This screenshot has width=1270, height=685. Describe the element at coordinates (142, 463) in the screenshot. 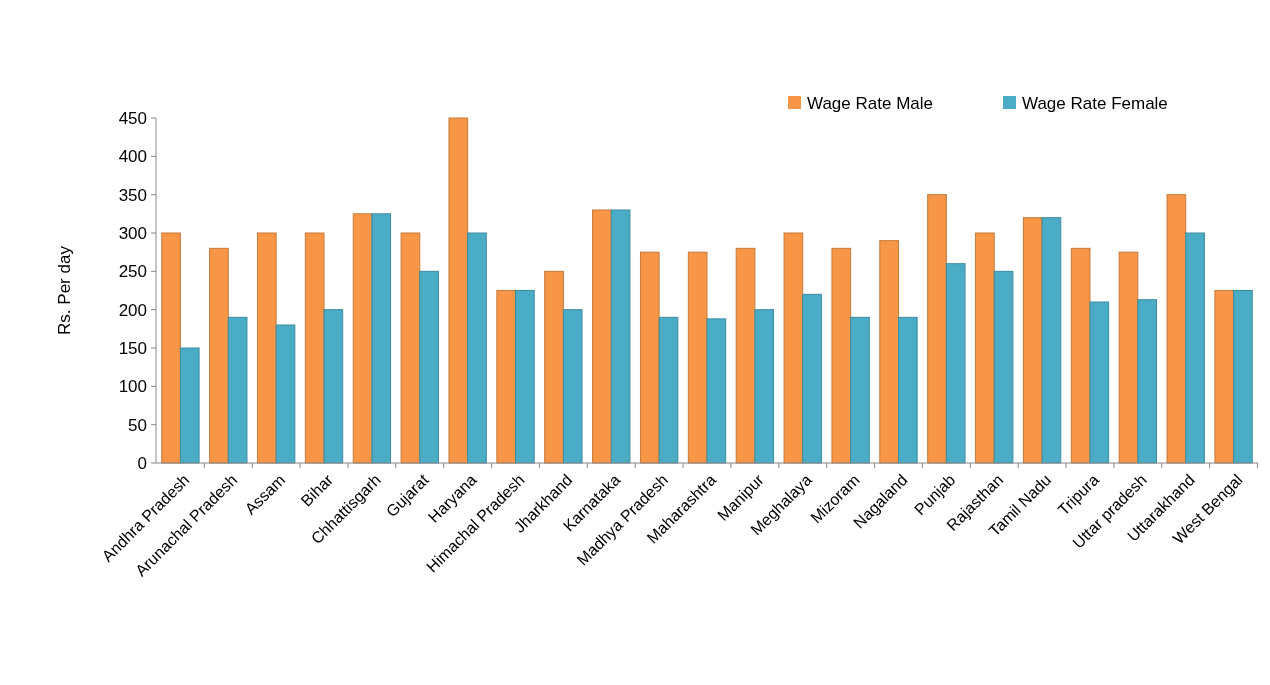

I see `y-tick-label: 0` at that location.